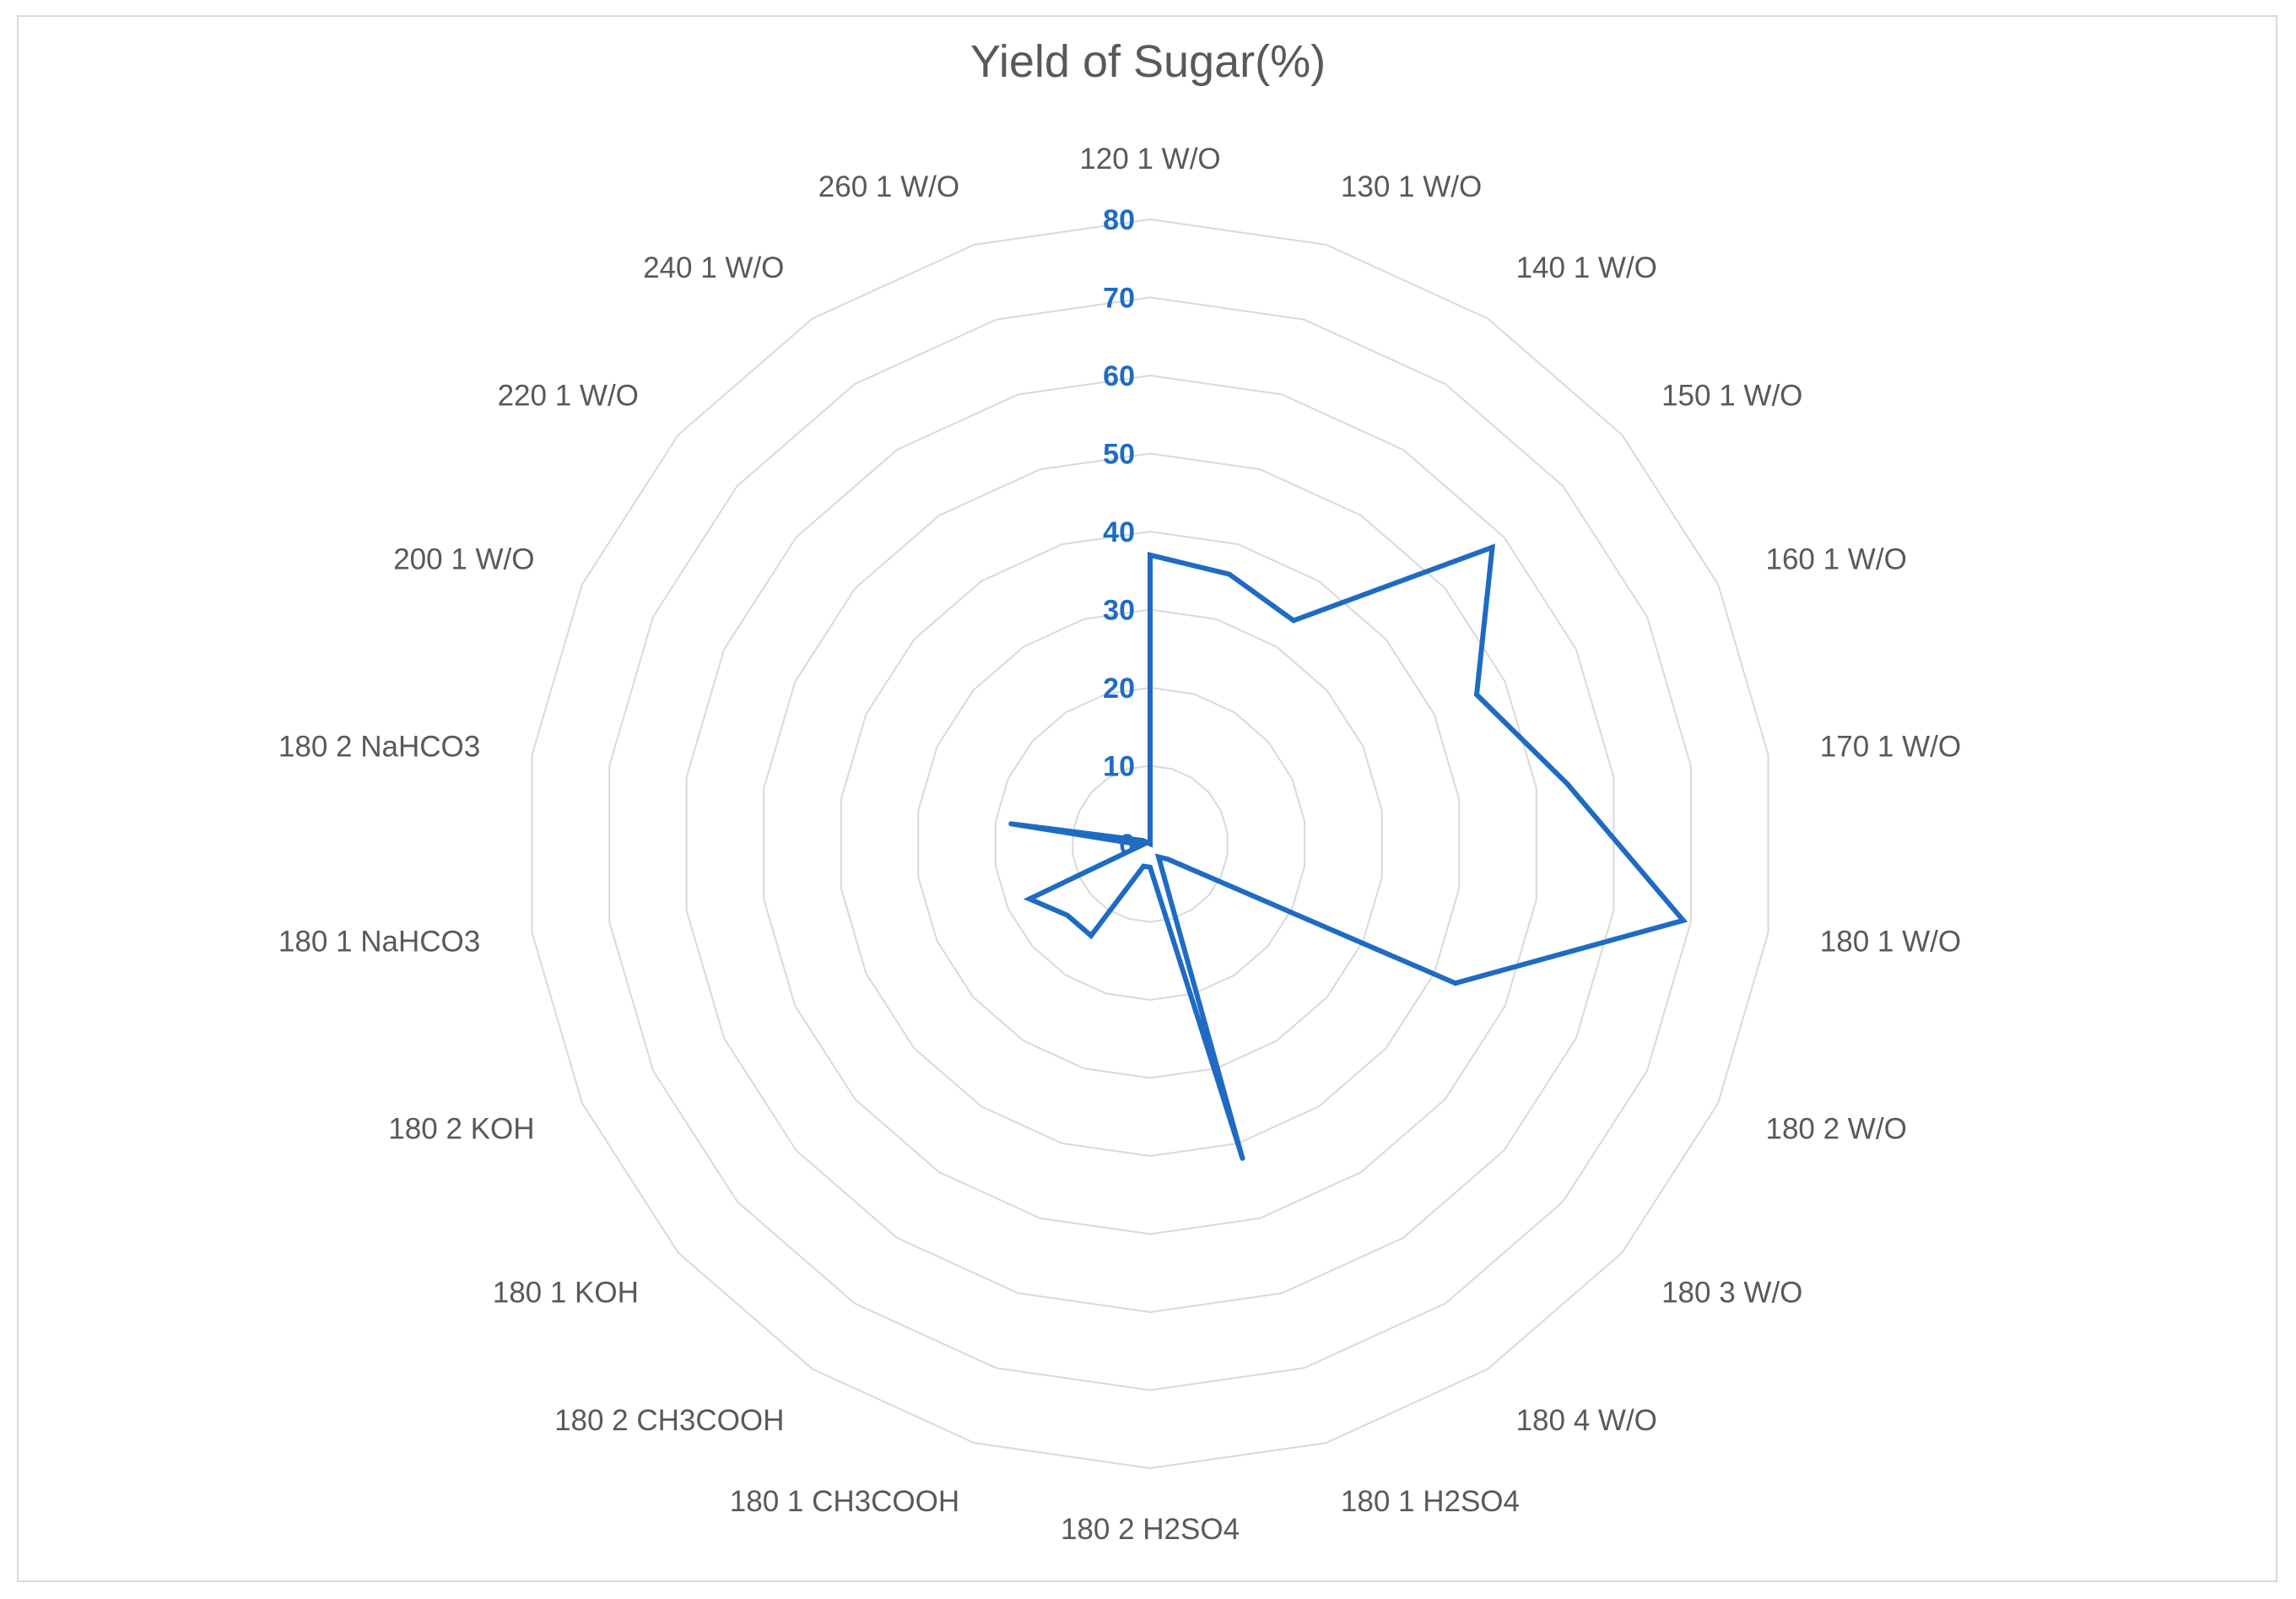 This screenshot has height=1599, width=2296. What do you see at coordinates (1731, 1293) in the screenshot?
I see `category-label: 180 3 W/O` at bounding box center [1731, 1293].